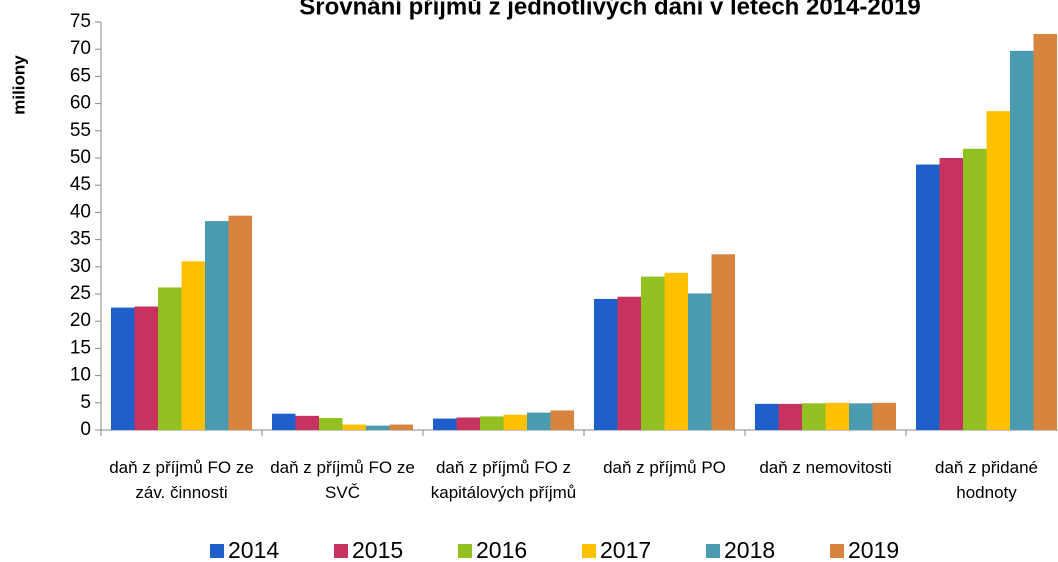 The image size is (1058, 562). What do you see at coordinates (80, 239) in the screenshot?
I see `y-tick-label: 35` at bounding box center [80, 239].